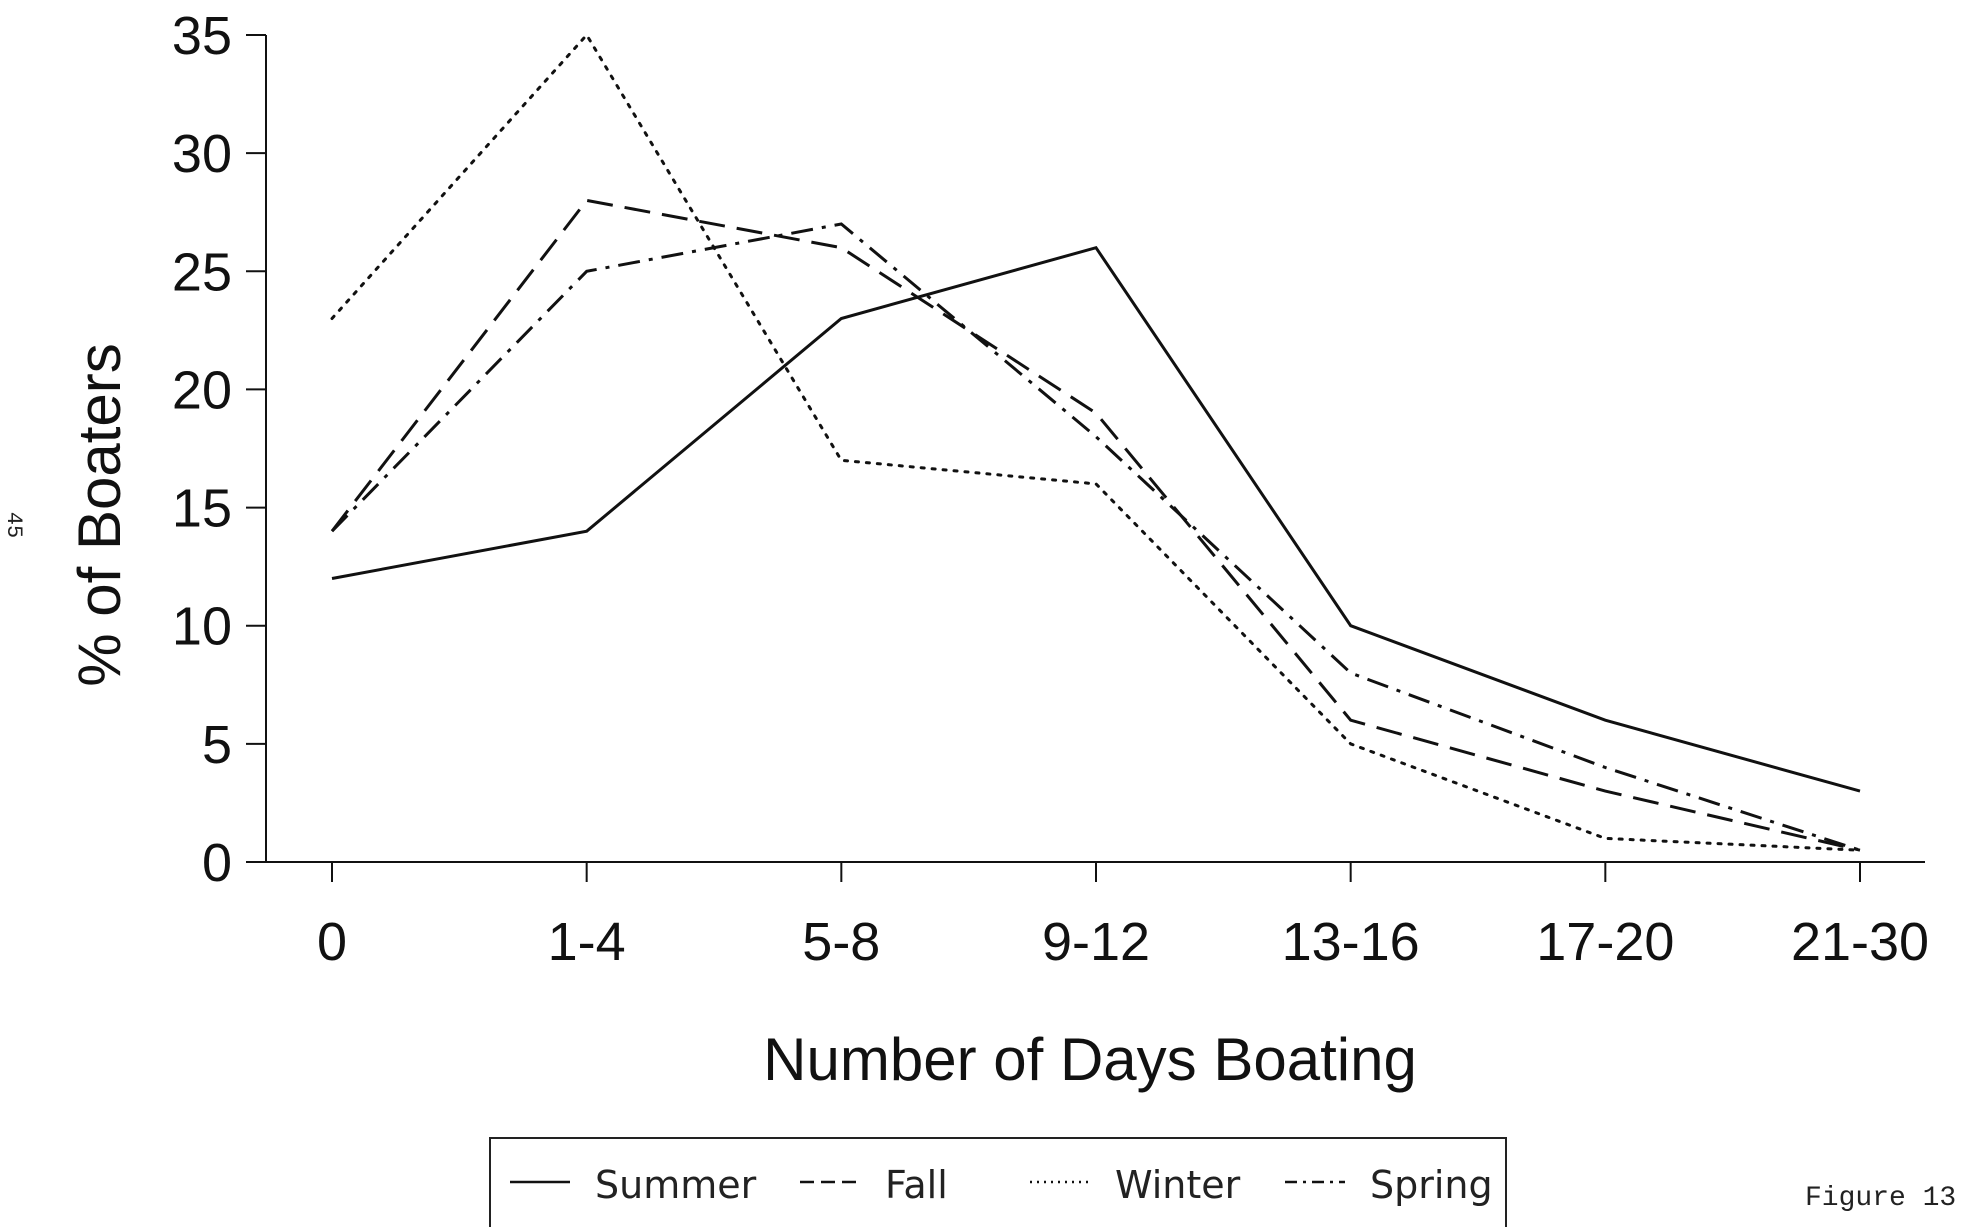  Describe the element at coordinates (1090, 1059) in the screenshot. I see `x-axis-title: Number of Days Boating` at that location.